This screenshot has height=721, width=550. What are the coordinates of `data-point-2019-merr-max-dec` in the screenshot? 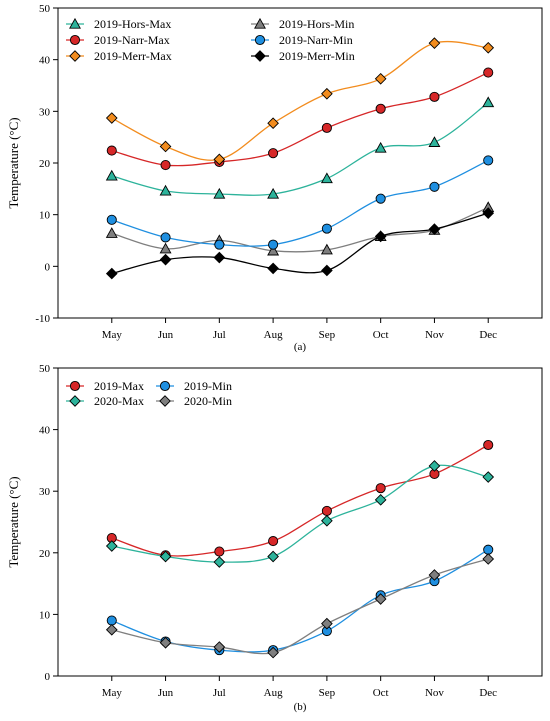 It's located at (488, 47).